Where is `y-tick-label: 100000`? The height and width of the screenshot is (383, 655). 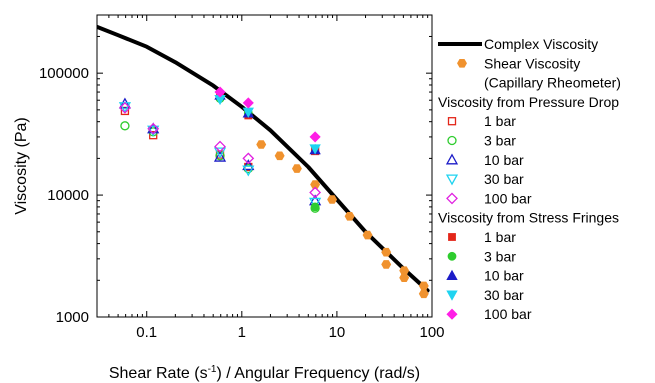
y-tick-label: 100000 is located at coordinates (64, 73).